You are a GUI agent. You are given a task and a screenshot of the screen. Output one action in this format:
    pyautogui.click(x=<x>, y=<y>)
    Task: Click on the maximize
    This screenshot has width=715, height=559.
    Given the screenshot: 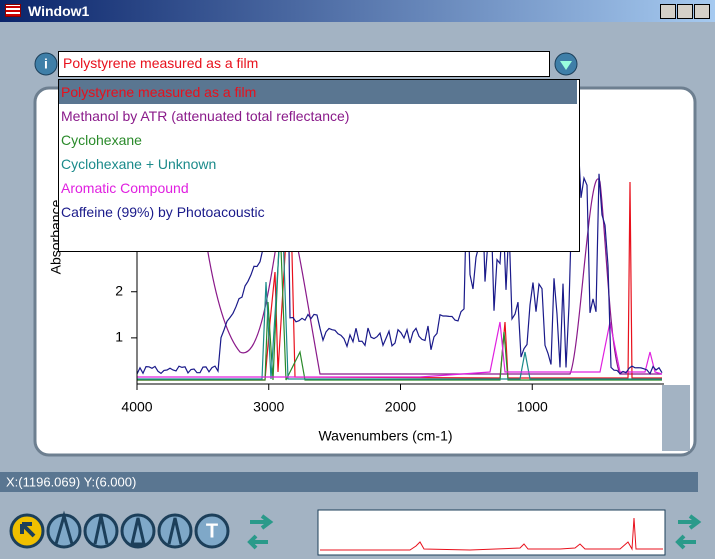 What is the action you would take?
    pyautogui.click(x=685, y=11)
    